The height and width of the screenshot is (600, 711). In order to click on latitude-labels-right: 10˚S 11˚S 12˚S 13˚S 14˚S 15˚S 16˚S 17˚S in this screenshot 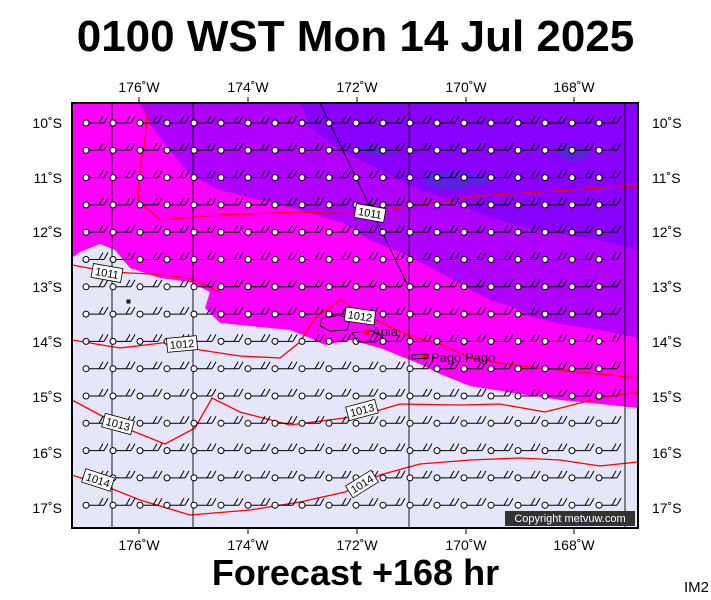, I will do `click(667, 315)`.